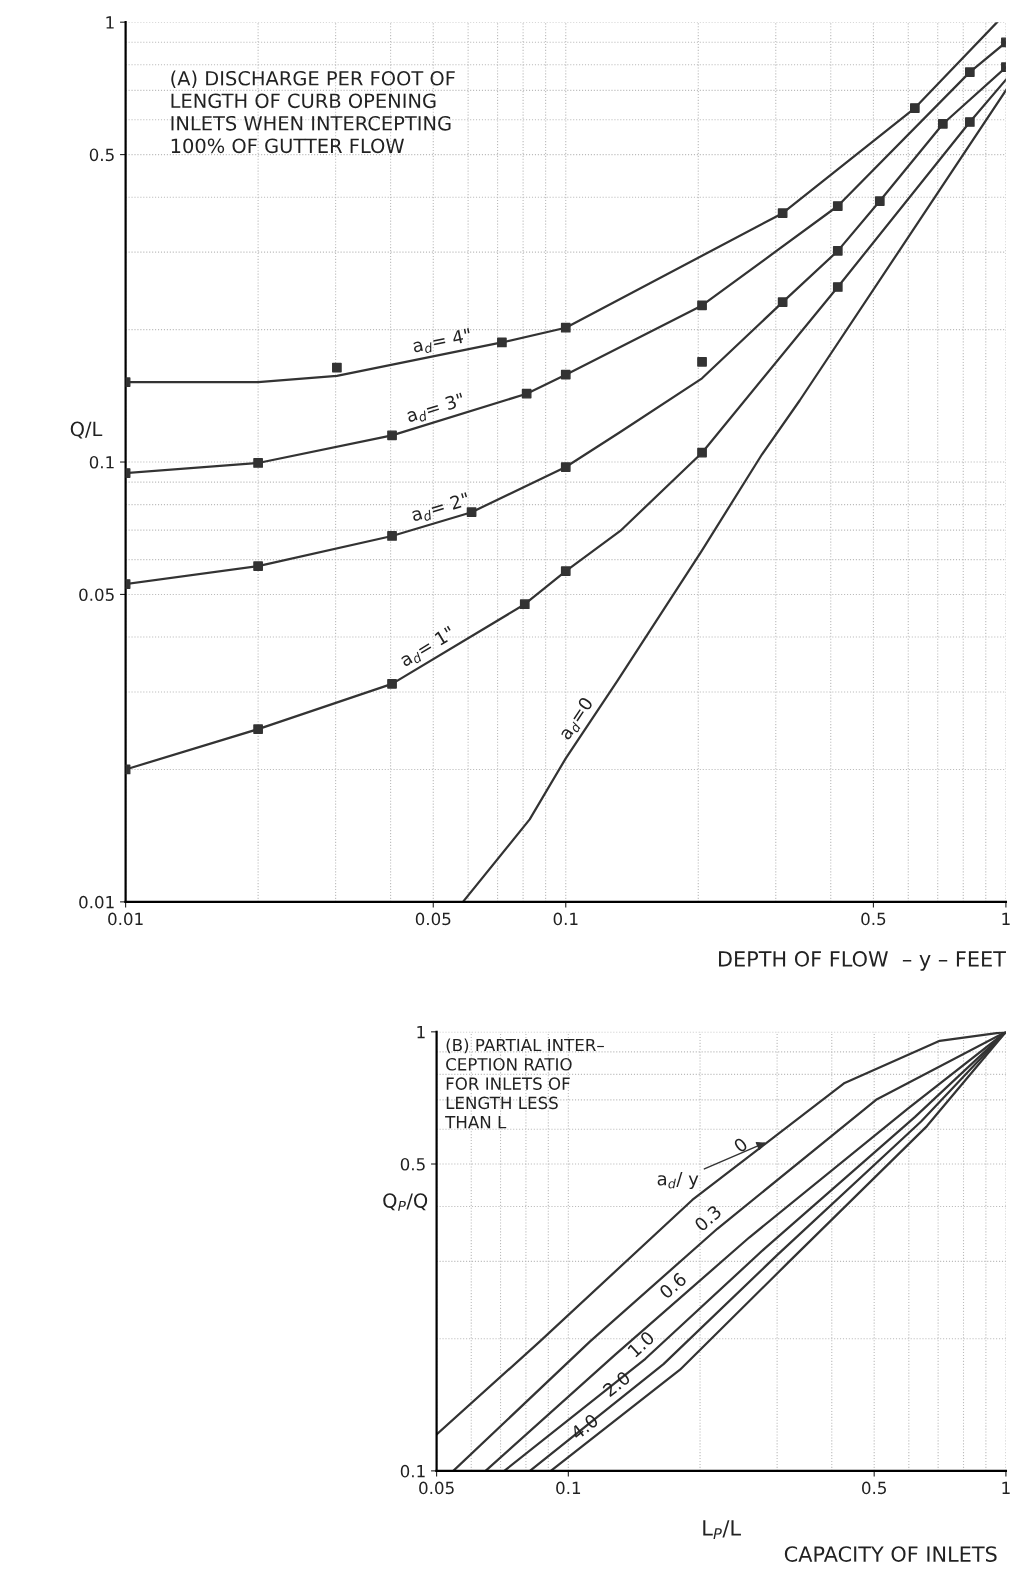 The image size is (1013, 1585). Describe the element at coordinates (427, 647) in the screenshot. I see `annotation: a$_{d}$= 1"` at that location.